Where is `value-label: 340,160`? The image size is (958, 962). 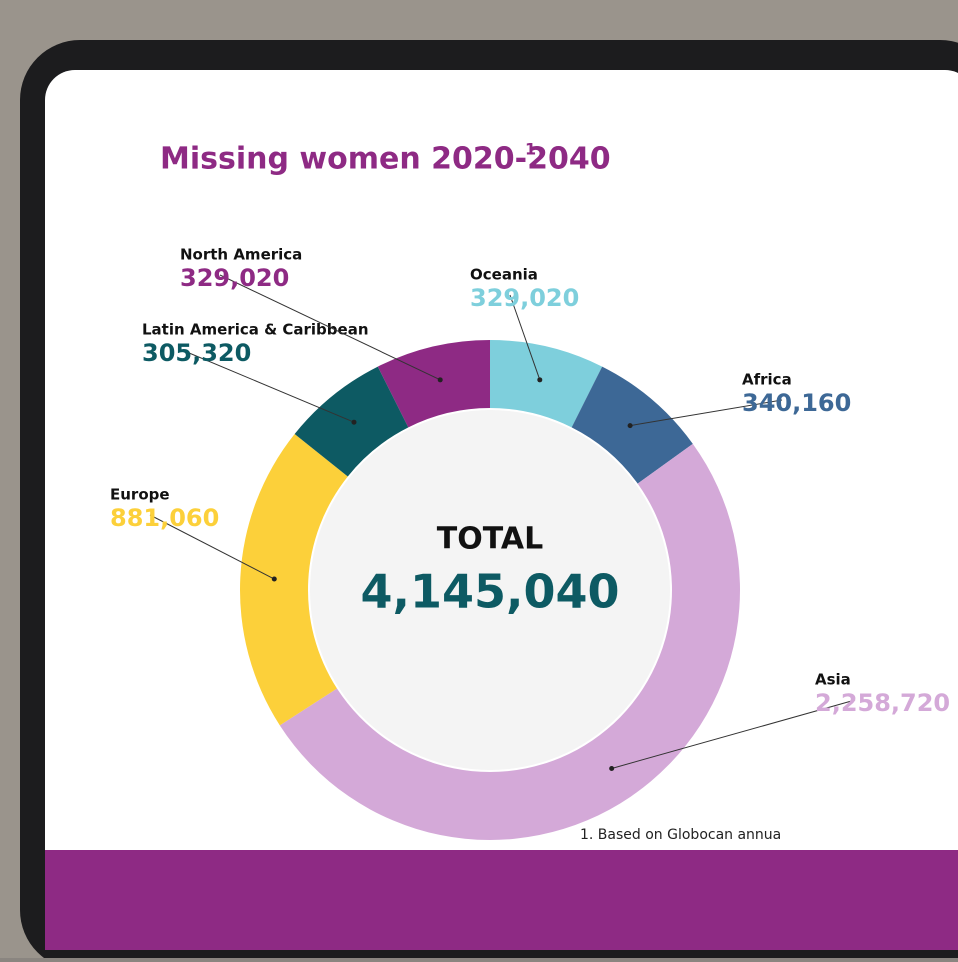
value-label: 340,160 is located at coordinates (796, 403).